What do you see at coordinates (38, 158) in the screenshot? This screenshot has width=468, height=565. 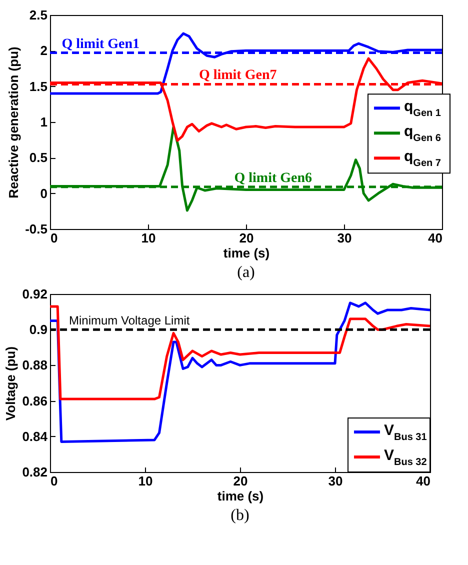 I see `y-tick-label: 0.5` at bounding box center [38, 158].